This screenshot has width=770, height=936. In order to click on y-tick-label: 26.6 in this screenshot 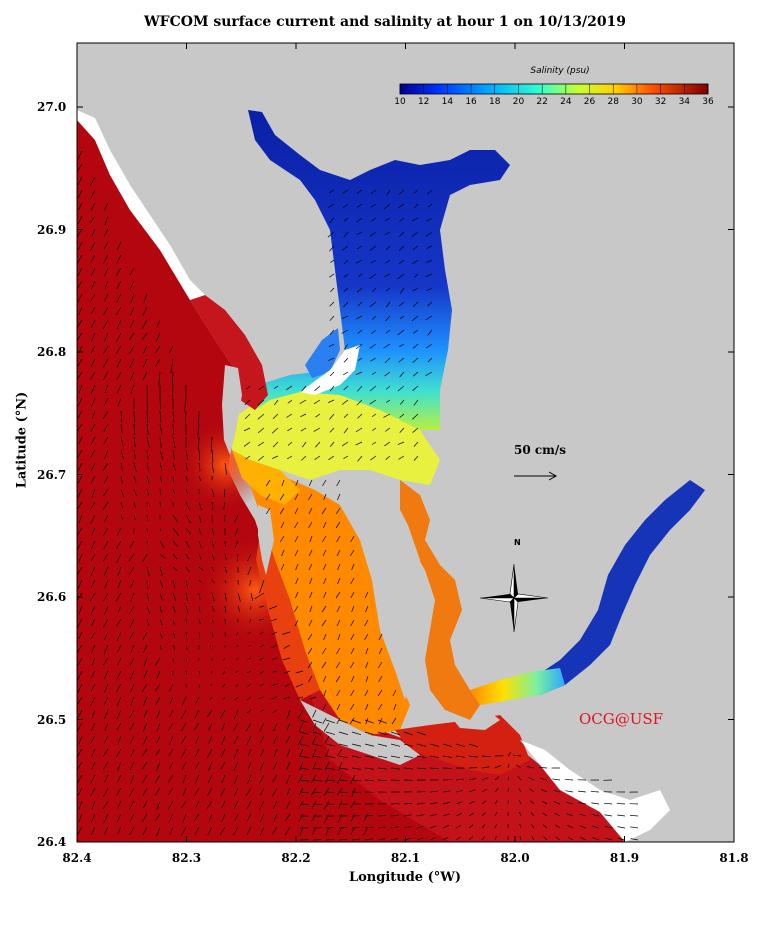, I will do `click(52, 597)`.